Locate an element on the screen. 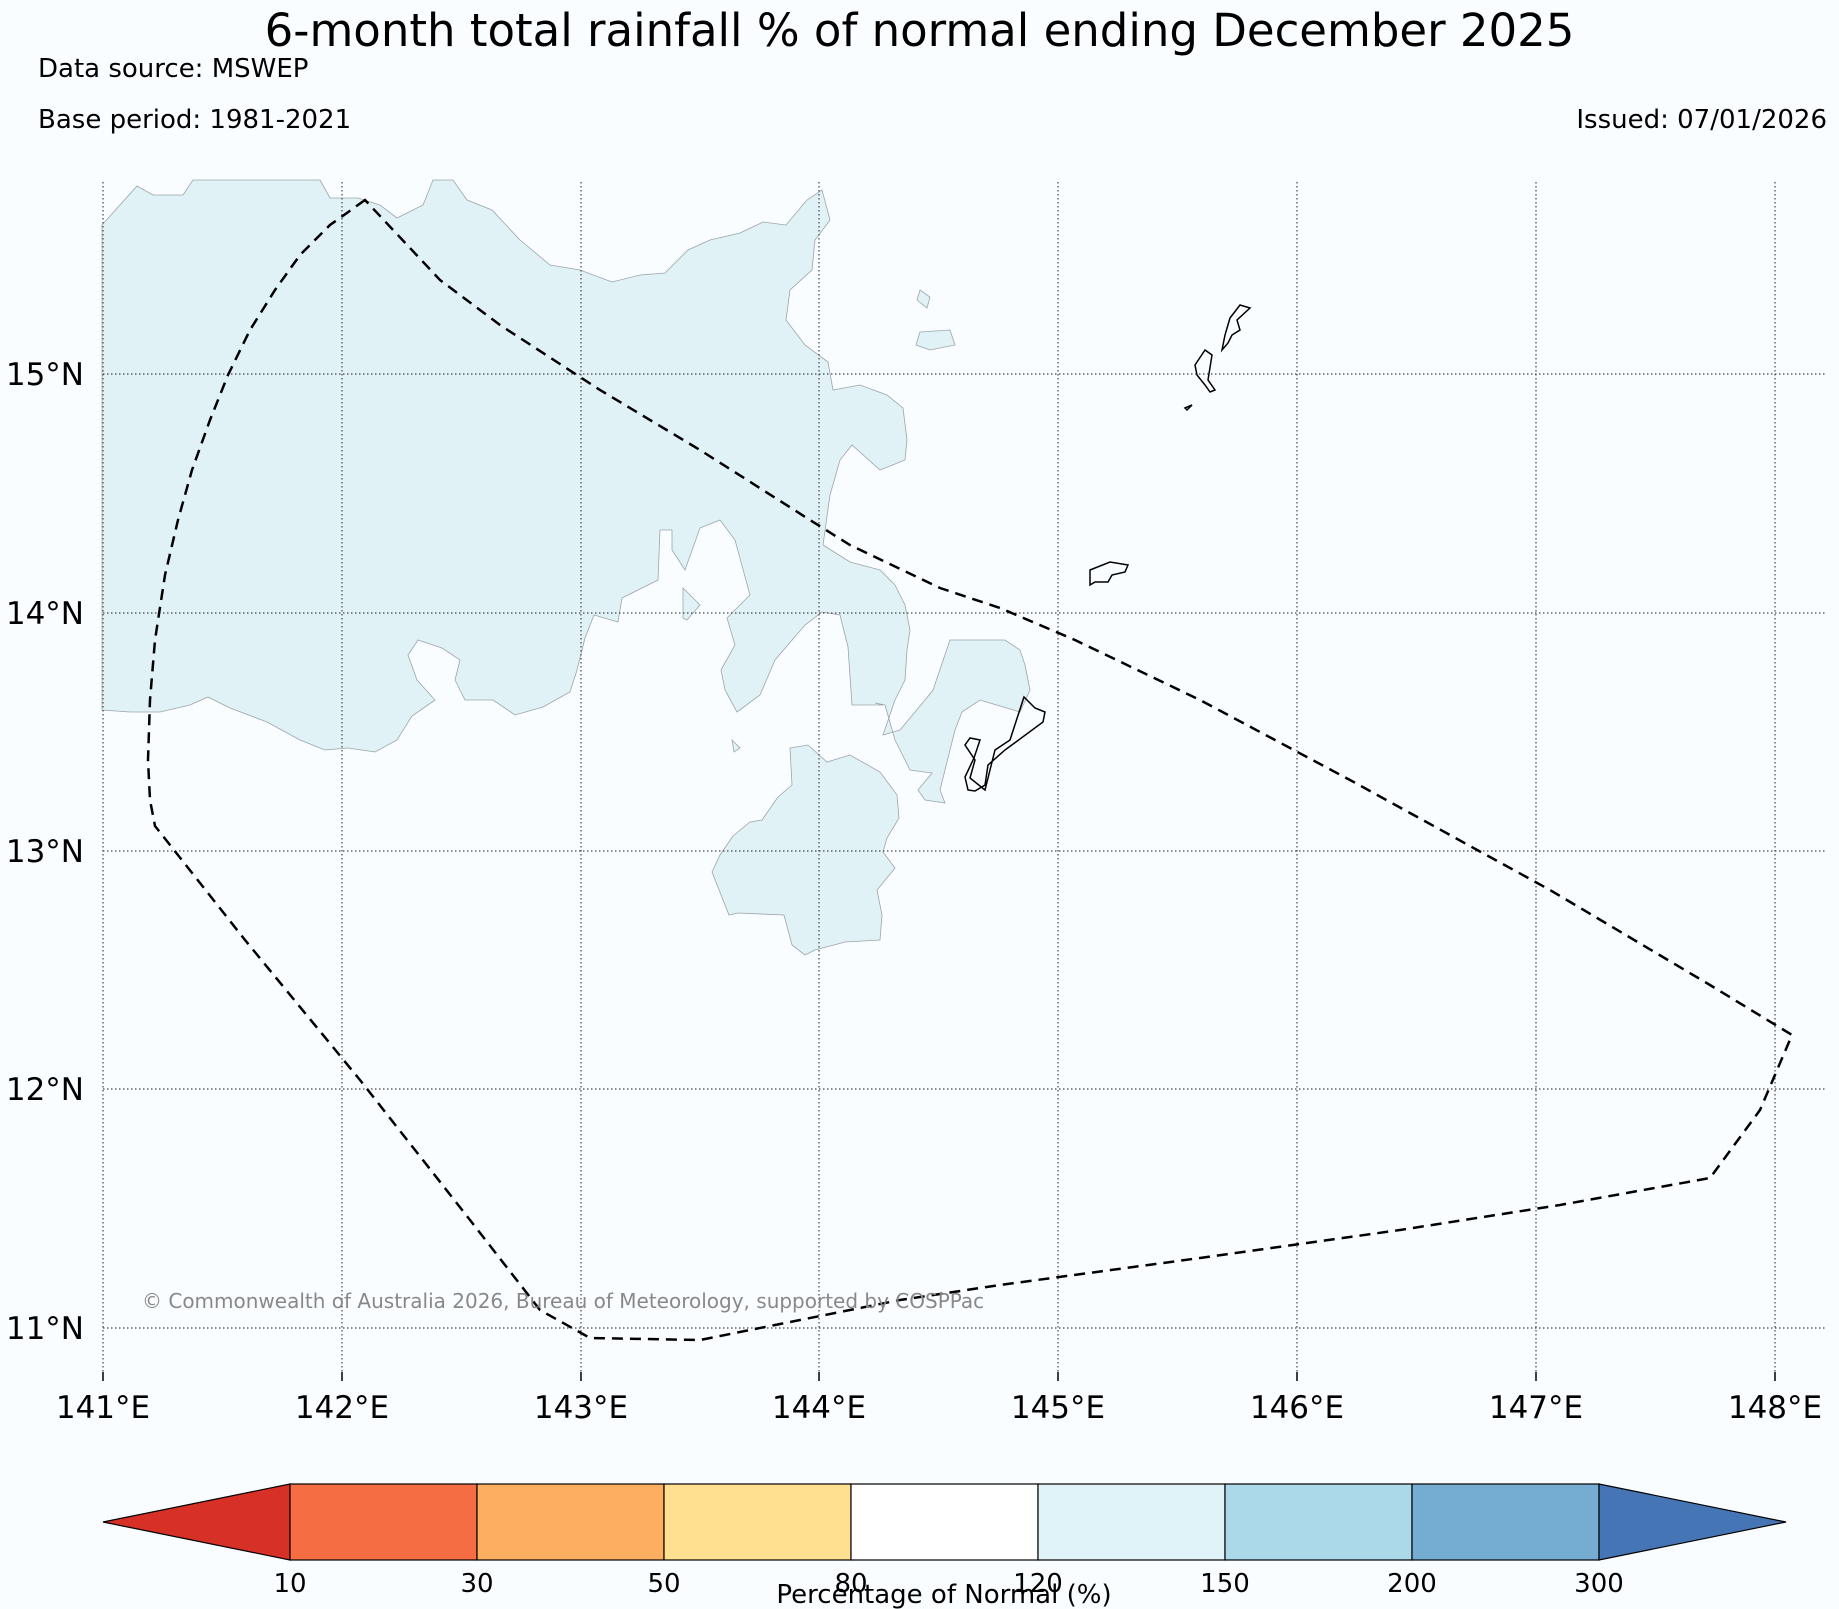 The width and height of the screenshot is (1839, 1609). colorbar-title: Percentage of Normal (%) is located at coordinates (943, 1594).